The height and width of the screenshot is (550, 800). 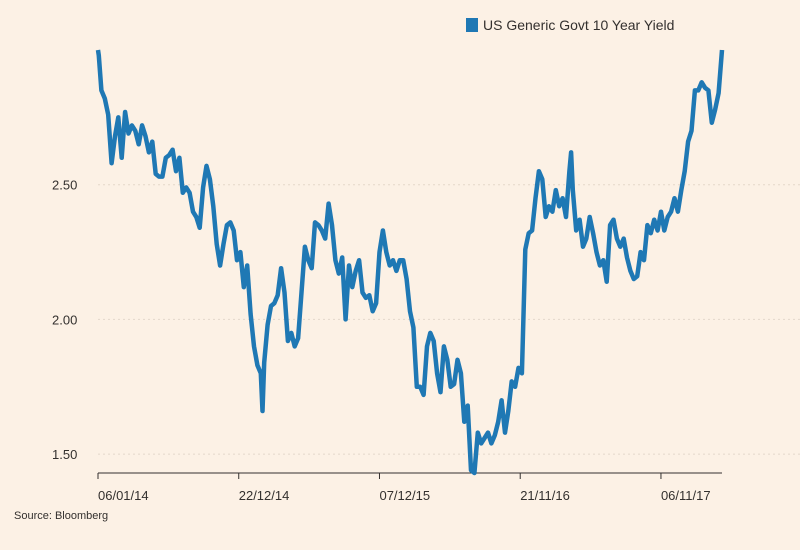 What do you see at coordinates (472, 25) in the screenshot?
I see `legend-swatch` at bounding box center [472, 25].